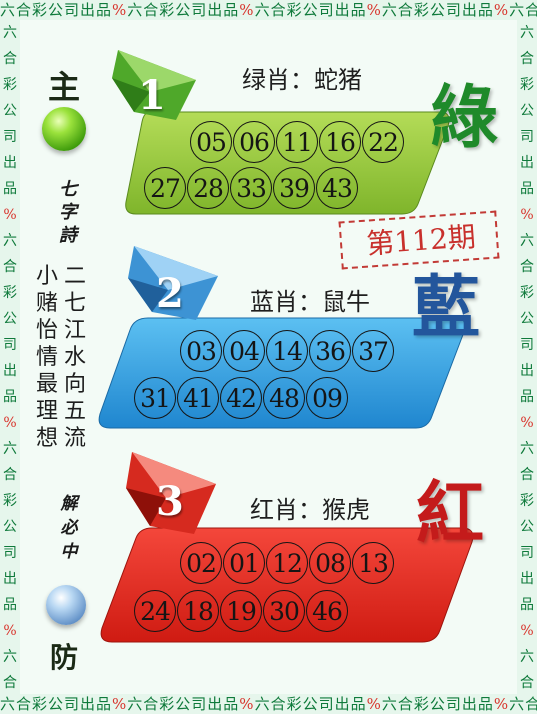 The image size is (537, 714). I want to click on number-ball: 02, so click(201, 563).